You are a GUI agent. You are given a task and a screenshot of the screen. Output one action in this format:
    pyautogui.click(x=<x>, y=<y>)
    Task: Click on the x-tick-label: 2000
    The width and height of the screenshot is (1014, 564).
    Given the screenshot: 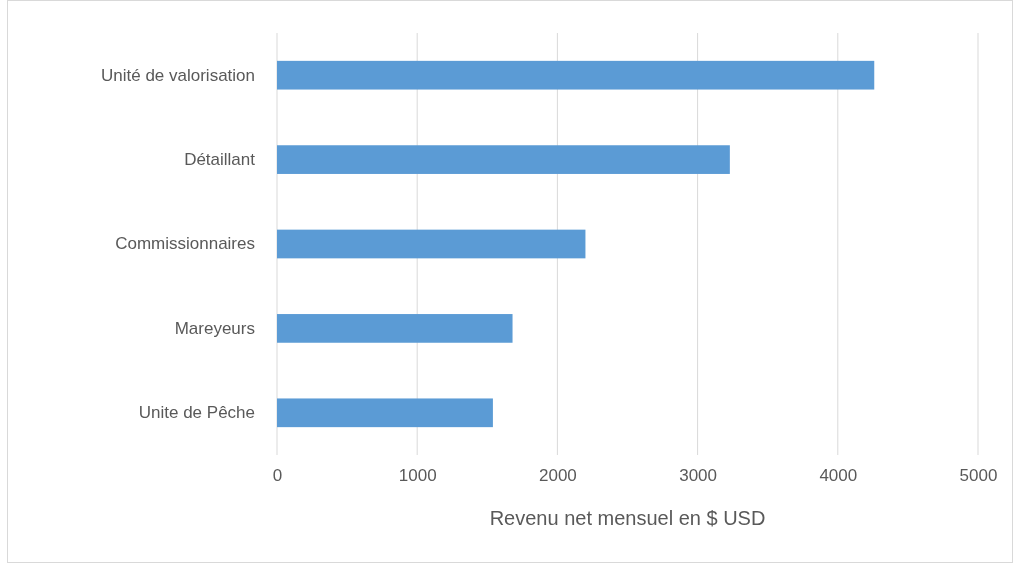 What is the action you would take?
    pyautogui.click(x=557, y=476)
    